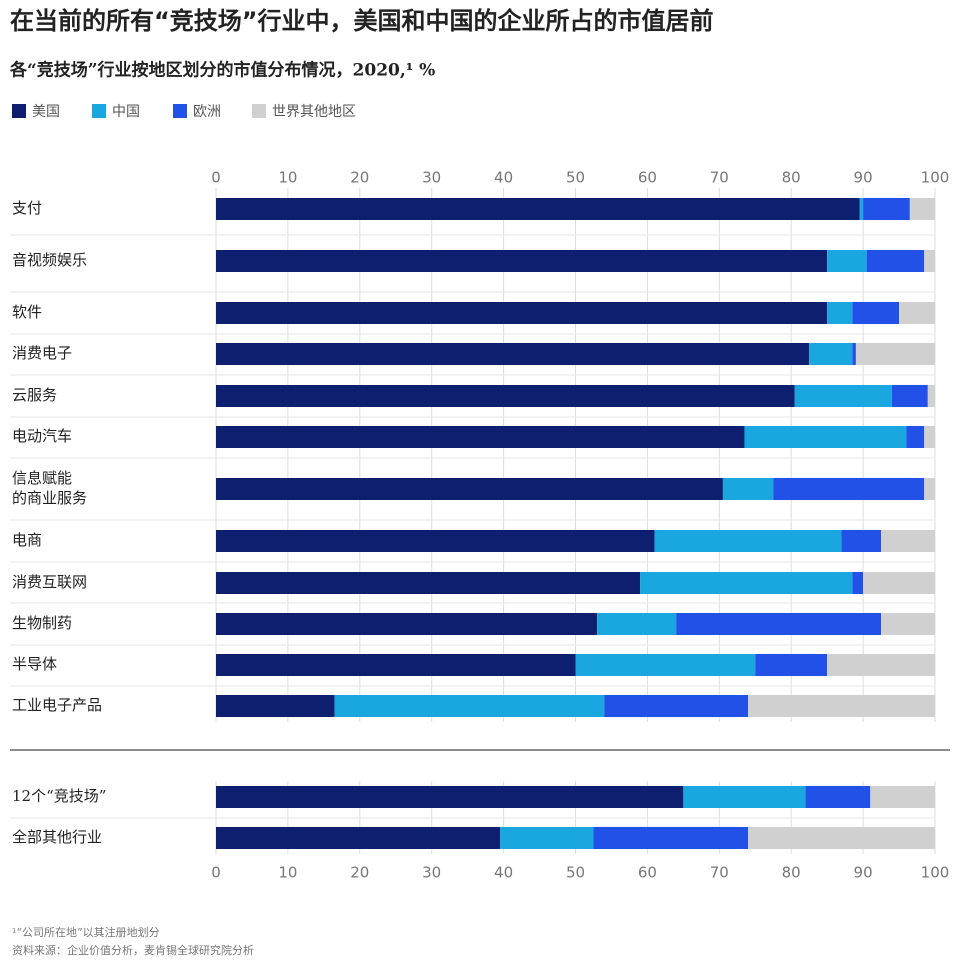 The image size is (960, 971). I want to click on legend-label: 欧洲, so click(207, 112).